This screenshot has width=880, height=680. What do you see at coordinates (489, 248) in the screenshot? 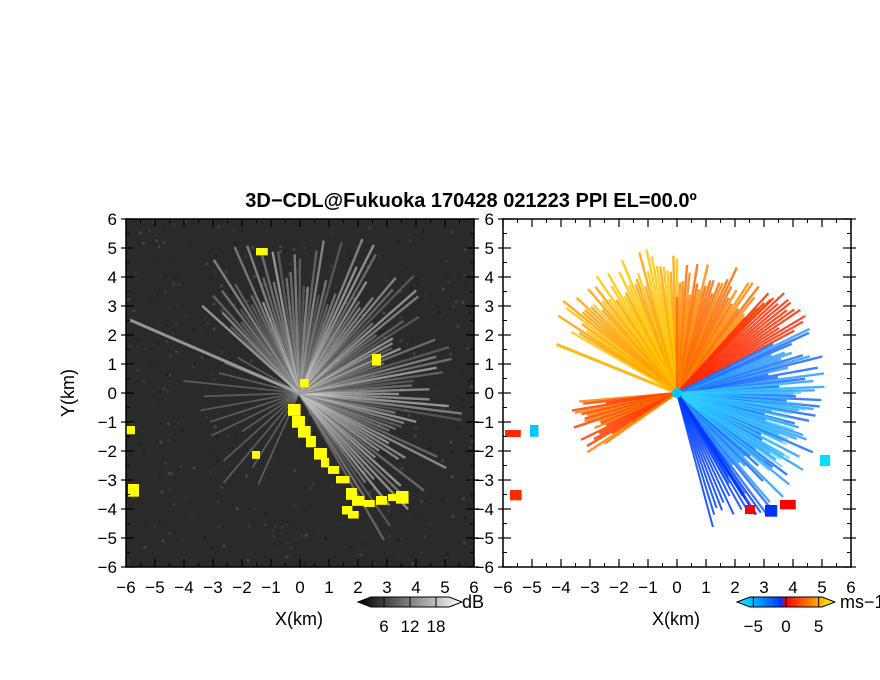
I see `y-tick-label: 5` at bounding box center [489, 248].